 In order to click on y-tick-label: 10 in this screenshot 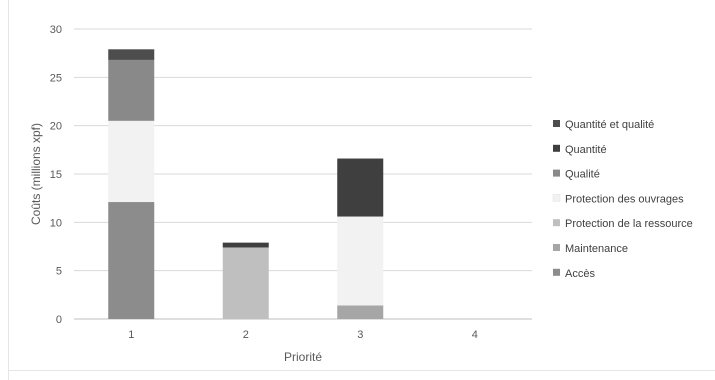, I will do `click(56, 223)`.